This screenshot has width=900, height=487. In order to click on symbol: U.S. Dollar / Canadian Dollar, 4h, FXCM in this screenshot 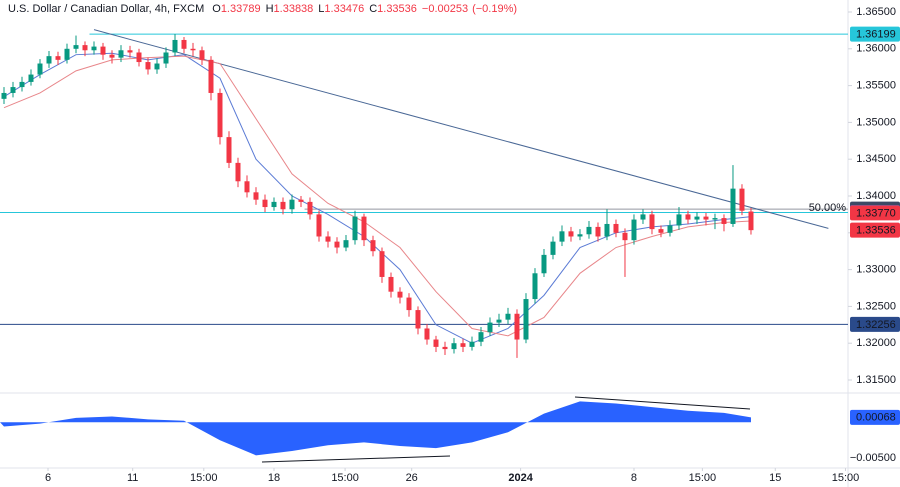, I will do `click(106, 9)`.